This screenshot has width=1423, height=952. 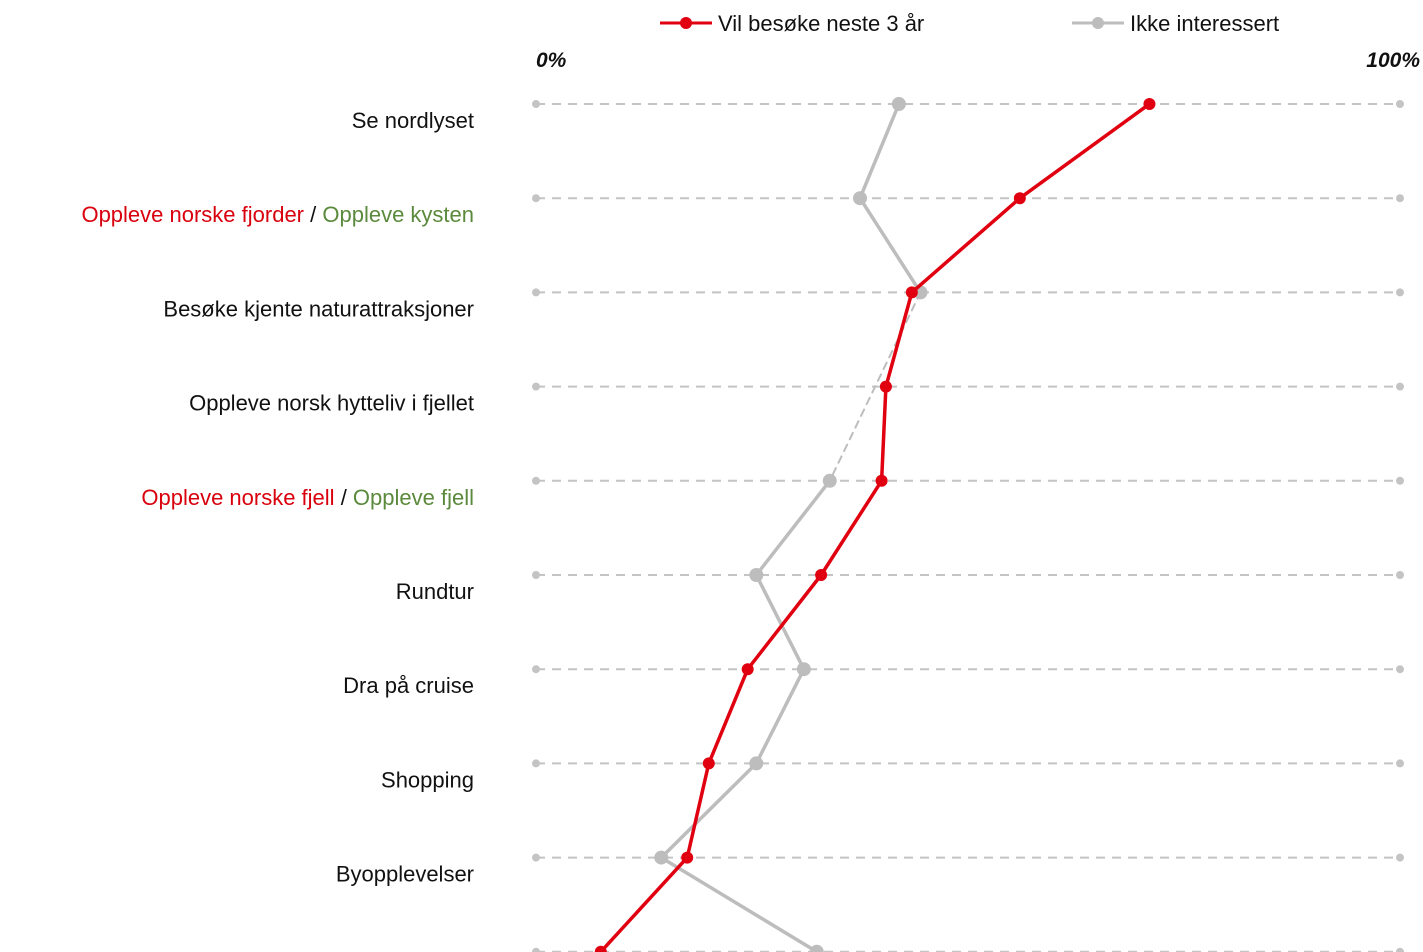 I want to click on category-label-part: Shopping, so click(x=427, y=779).